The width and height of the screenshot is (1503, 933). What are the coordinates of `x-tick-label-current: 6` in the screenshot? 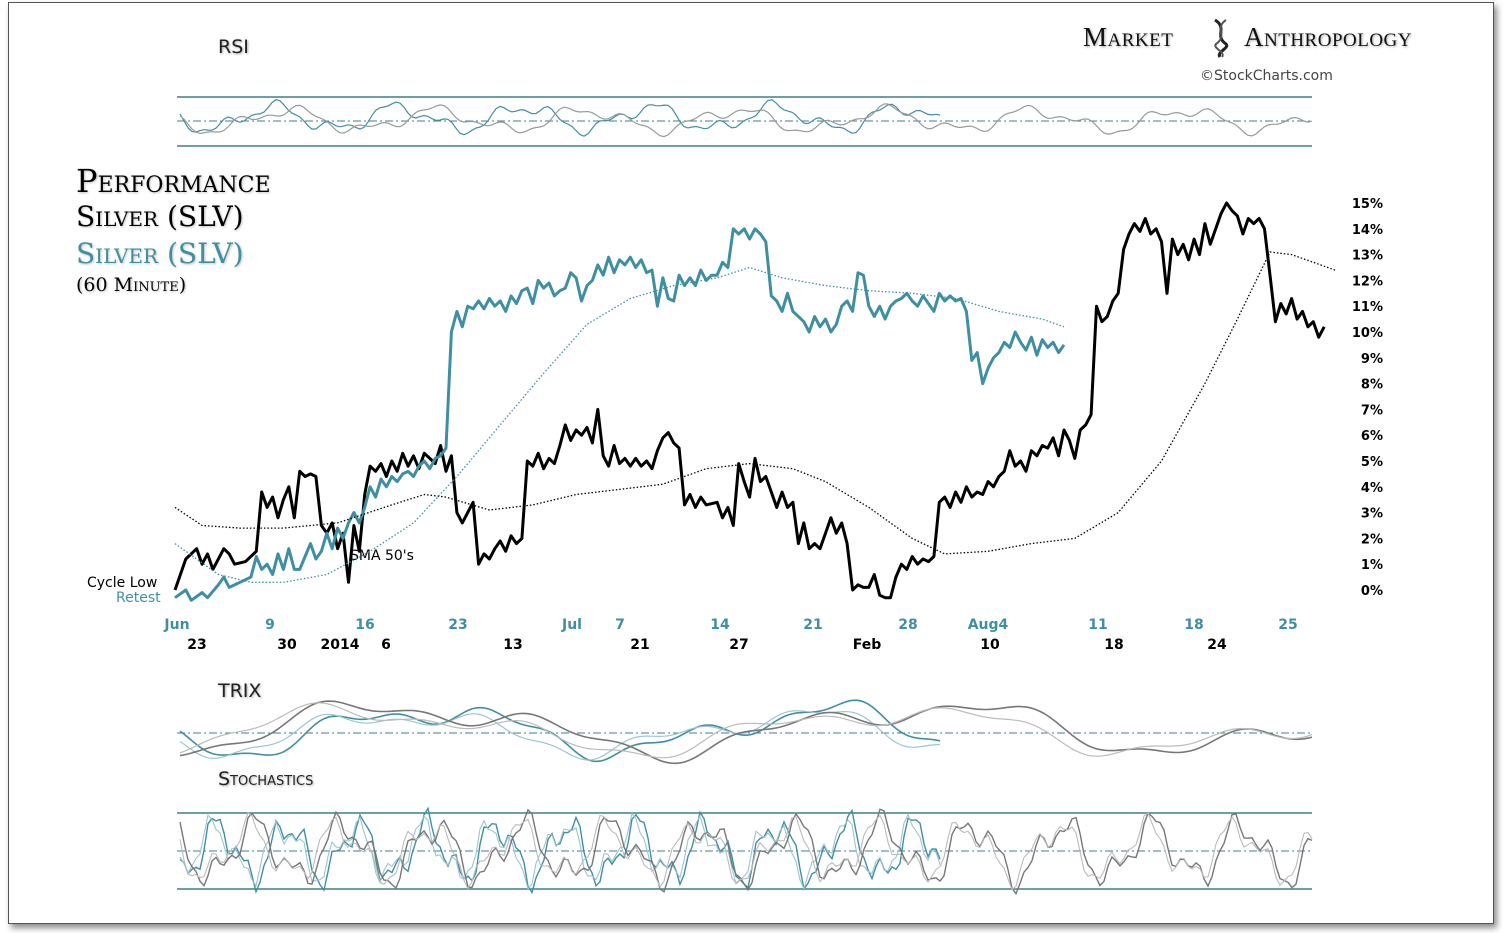 It's located at (386, 645).